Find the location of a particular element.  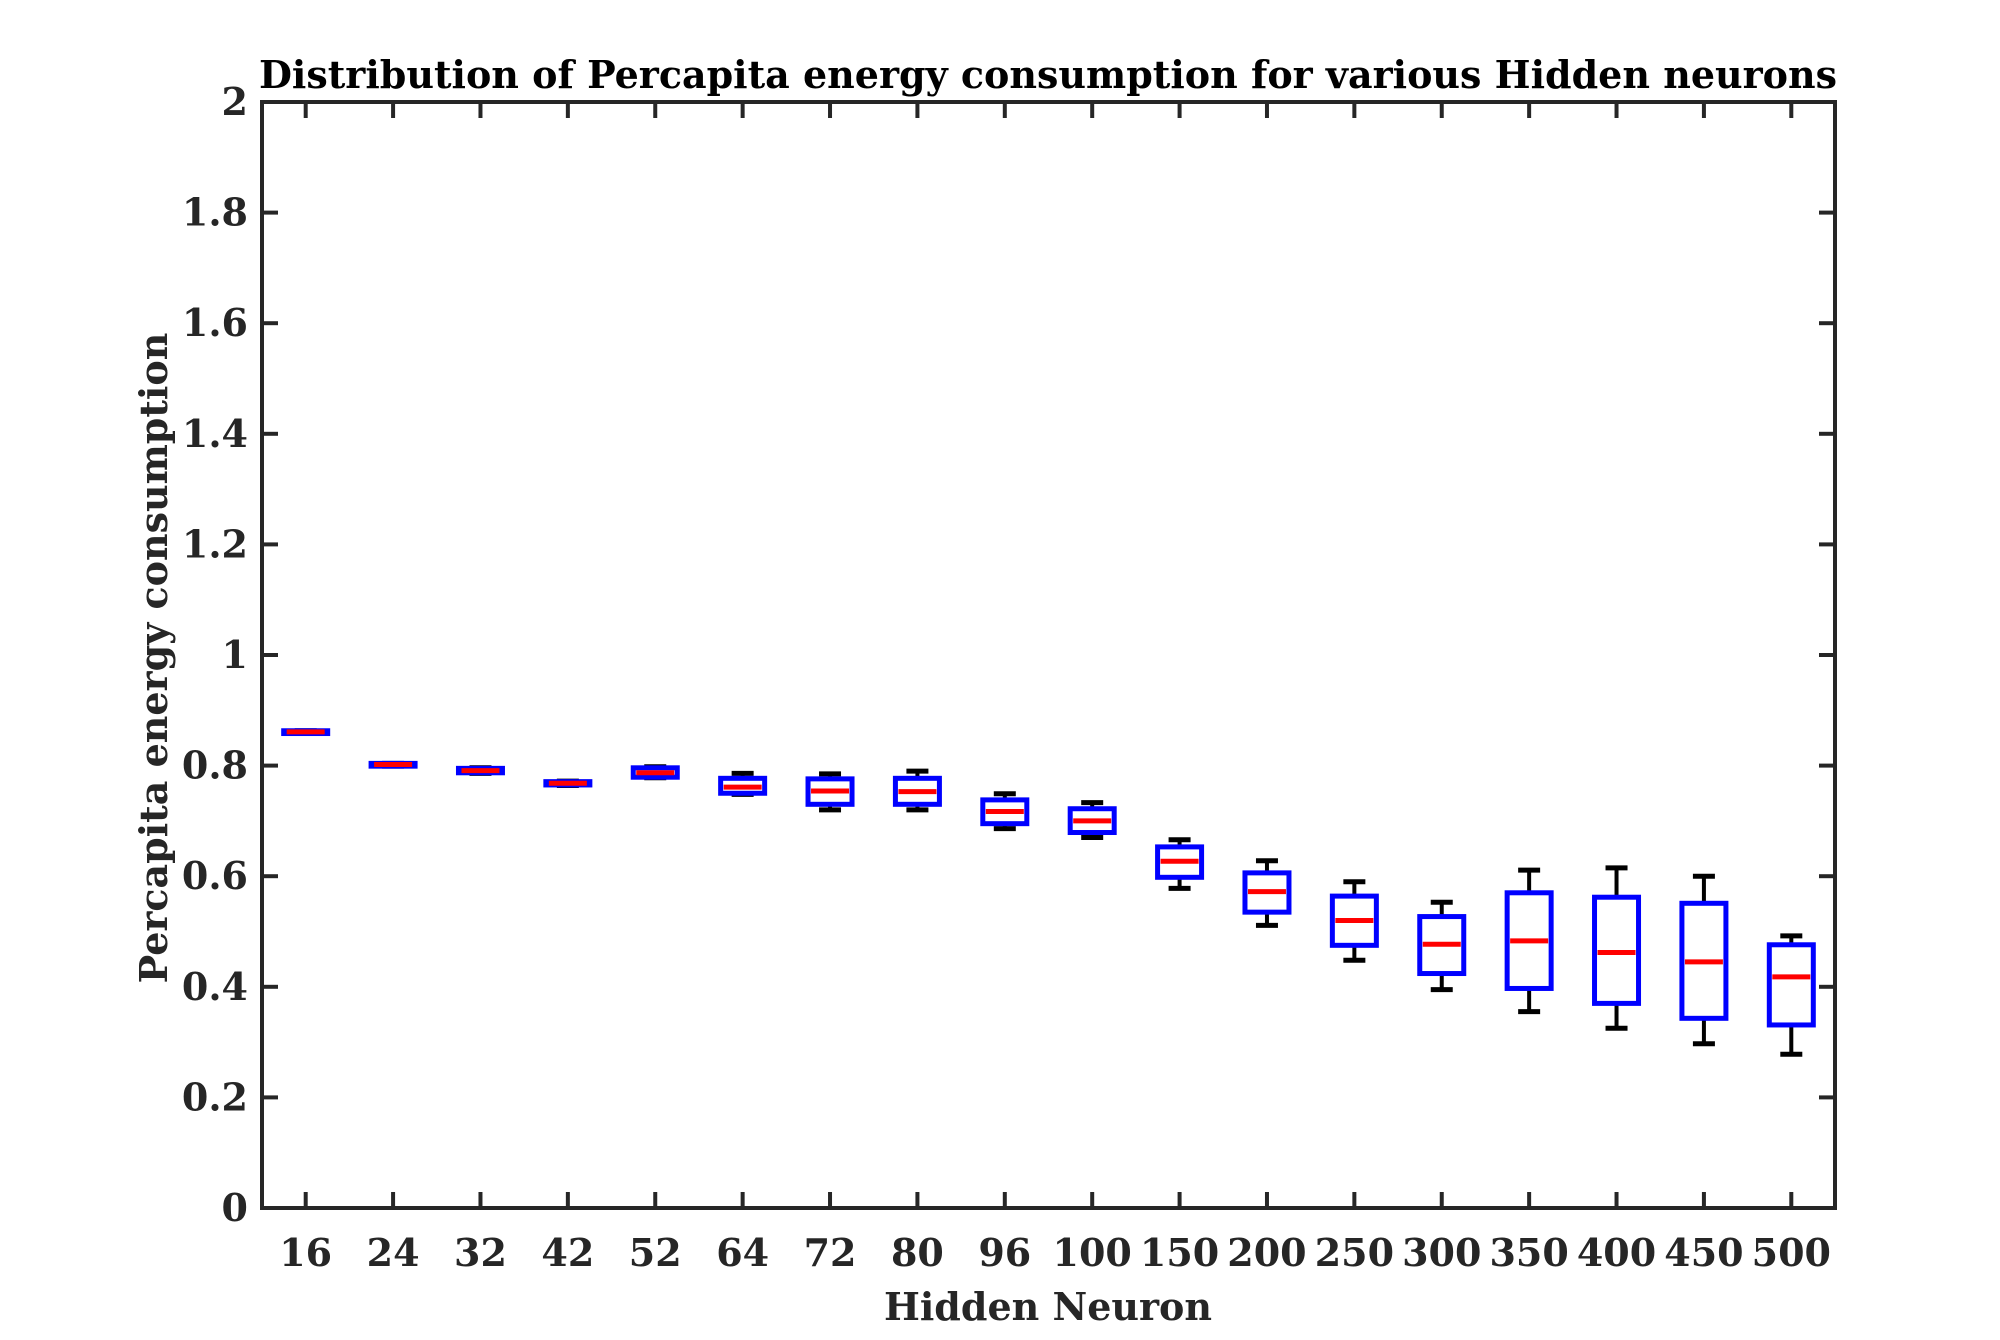

x-tick-label: 24 is located at coordinates (393, 1252).